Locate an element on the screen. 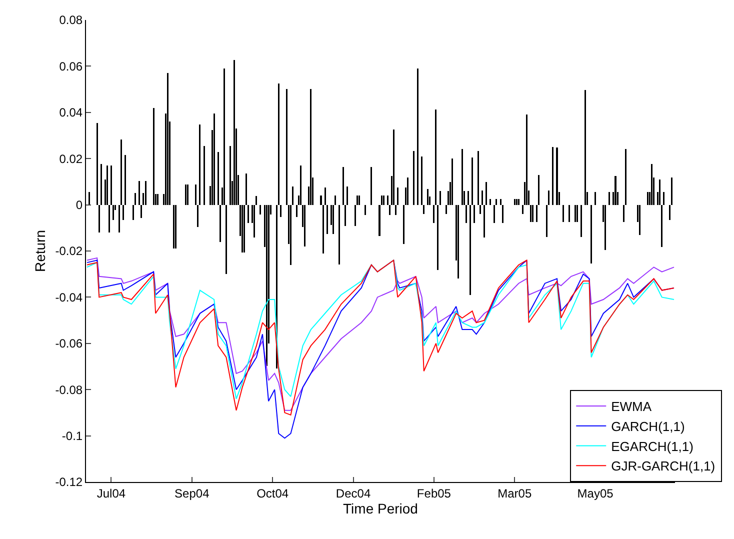  y-tick-label: 0.08 is located at coordinates (71, 20).